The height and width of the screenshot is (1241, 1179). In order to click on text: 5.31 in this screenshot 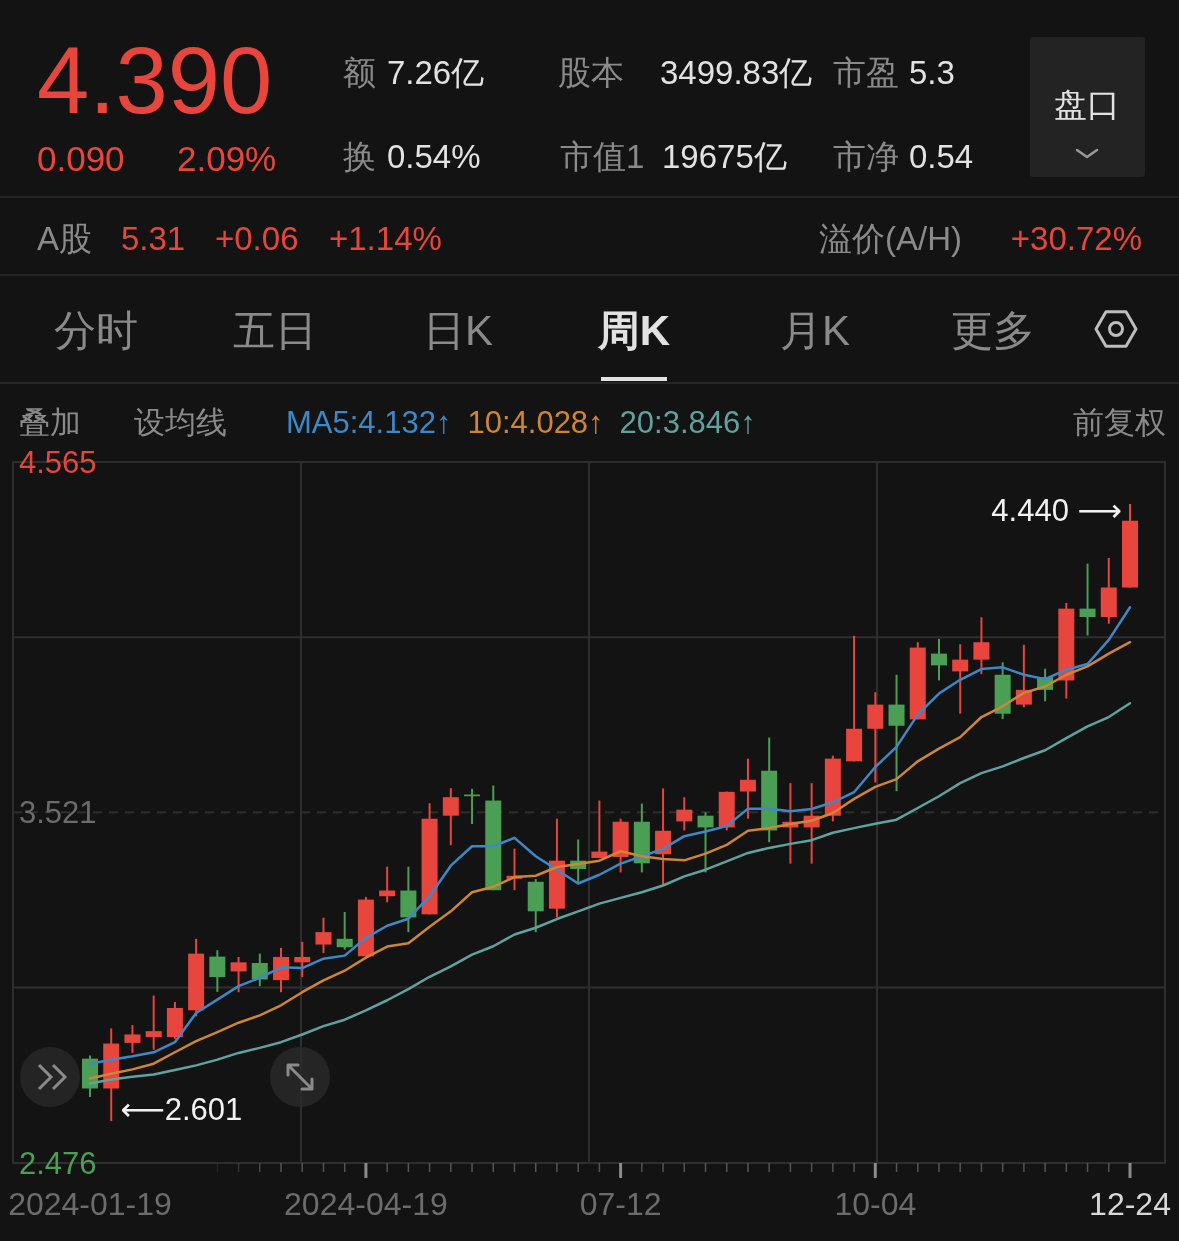, I will do `click(153, 238)`.